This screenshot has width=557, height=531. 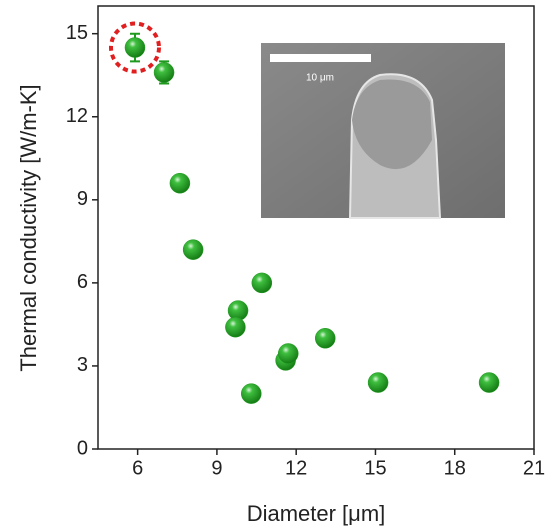 I want to click on fiber-tip, so click(x=392, y=124).